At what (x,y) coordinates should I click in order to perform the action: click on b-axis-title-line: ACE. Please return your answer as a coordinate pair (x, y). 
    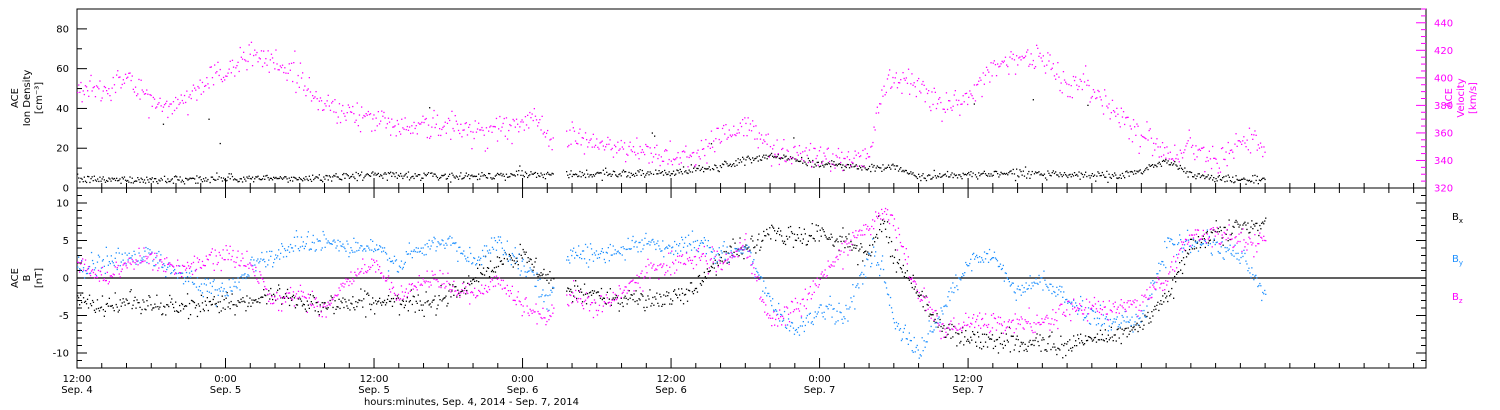
    Looking at the image, I should click on (15, 278).